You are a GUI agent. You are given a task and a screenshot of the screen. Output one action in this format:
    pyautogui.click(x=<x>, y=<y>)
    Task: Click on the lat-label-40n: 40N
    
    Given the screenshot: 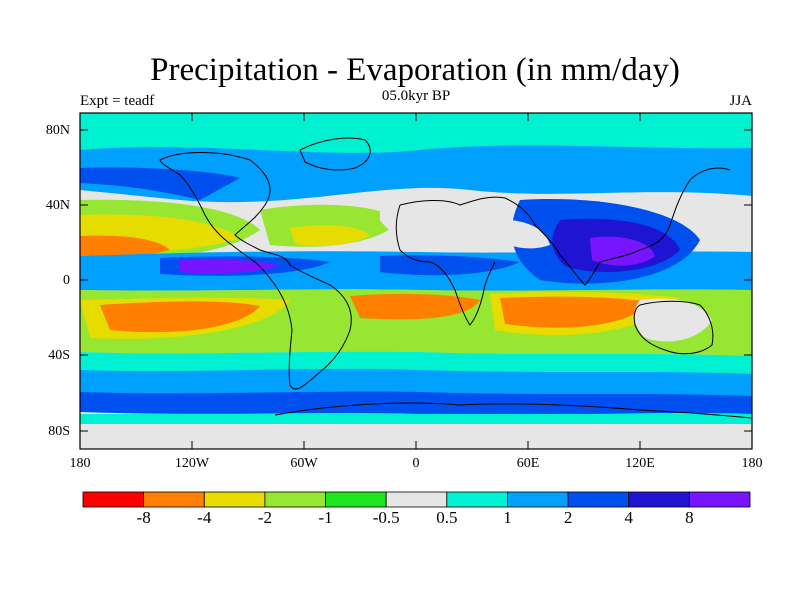 What is the action you would take?
    pyautogui.click(x=57, y=205)
    